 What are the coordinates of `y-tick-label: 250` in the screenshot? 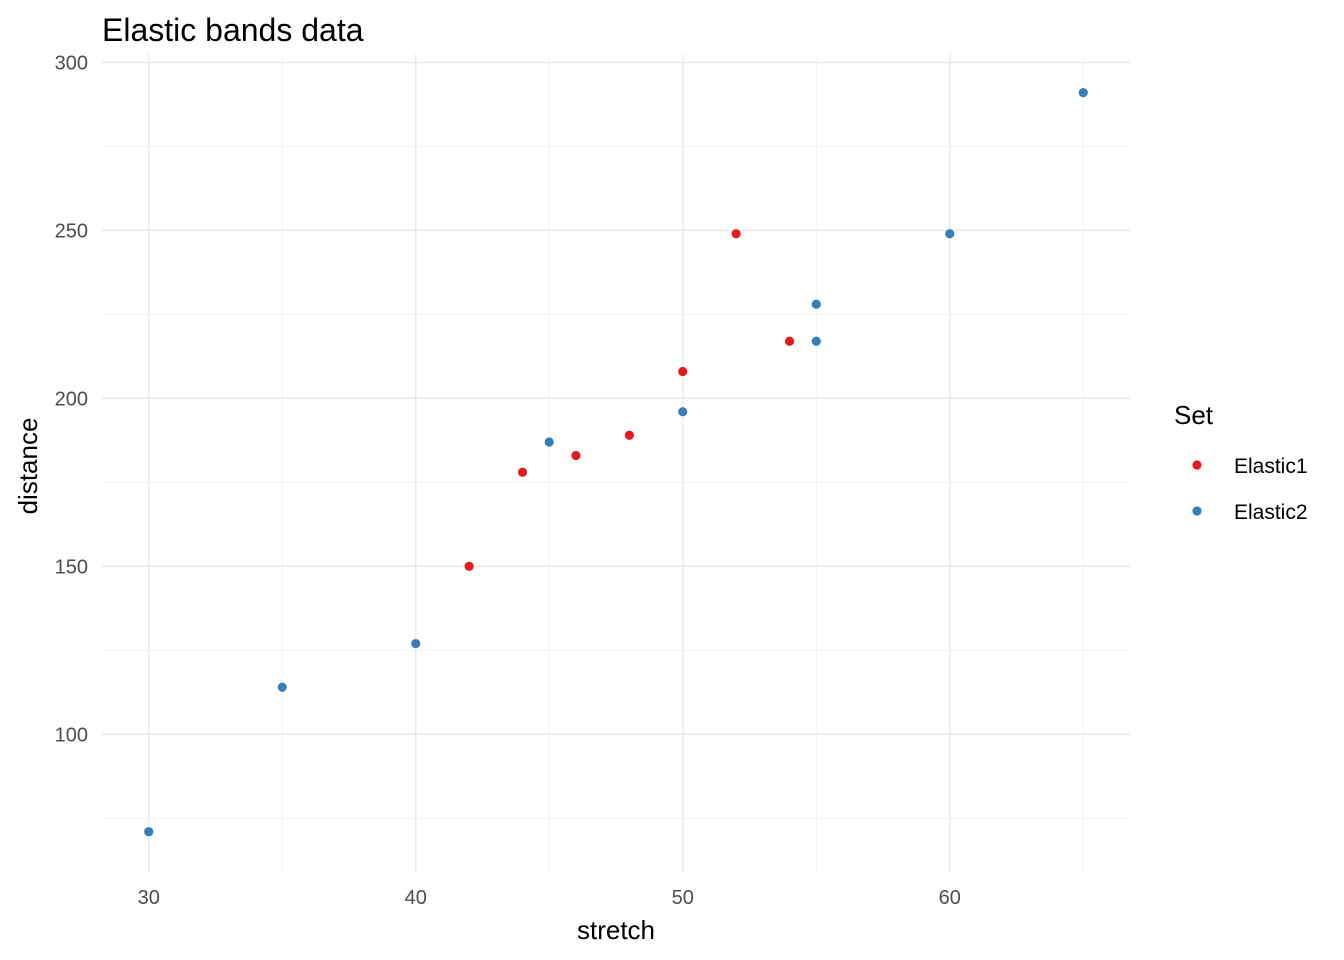 It's located at (71, 231).